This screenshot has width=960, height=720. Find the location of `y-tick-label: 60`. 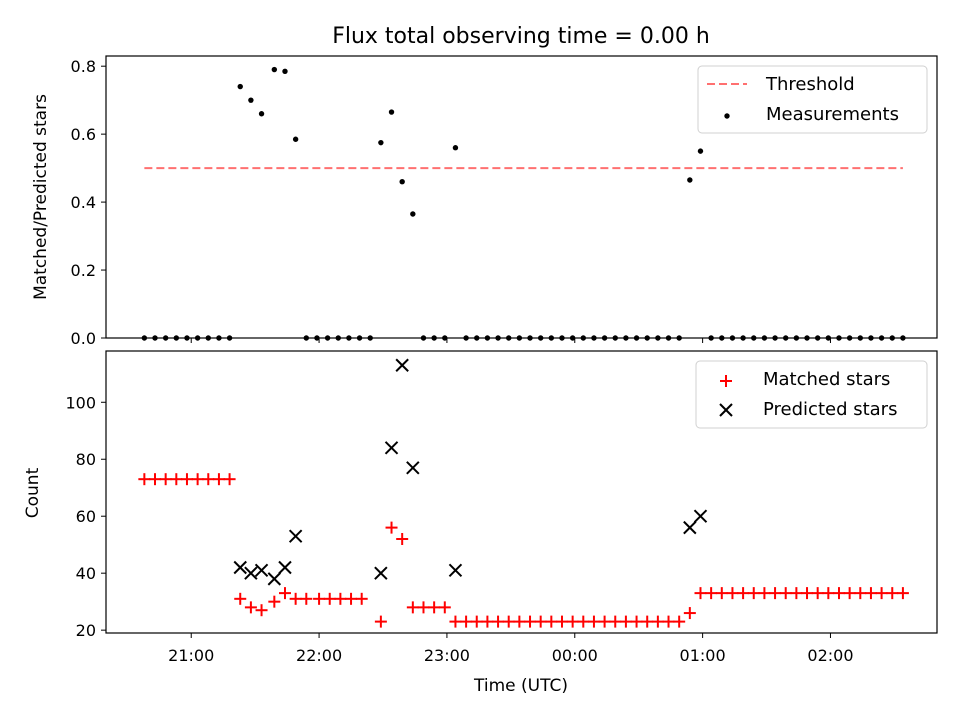

y-tick-label: 60 is located at coordinates (86, 516).